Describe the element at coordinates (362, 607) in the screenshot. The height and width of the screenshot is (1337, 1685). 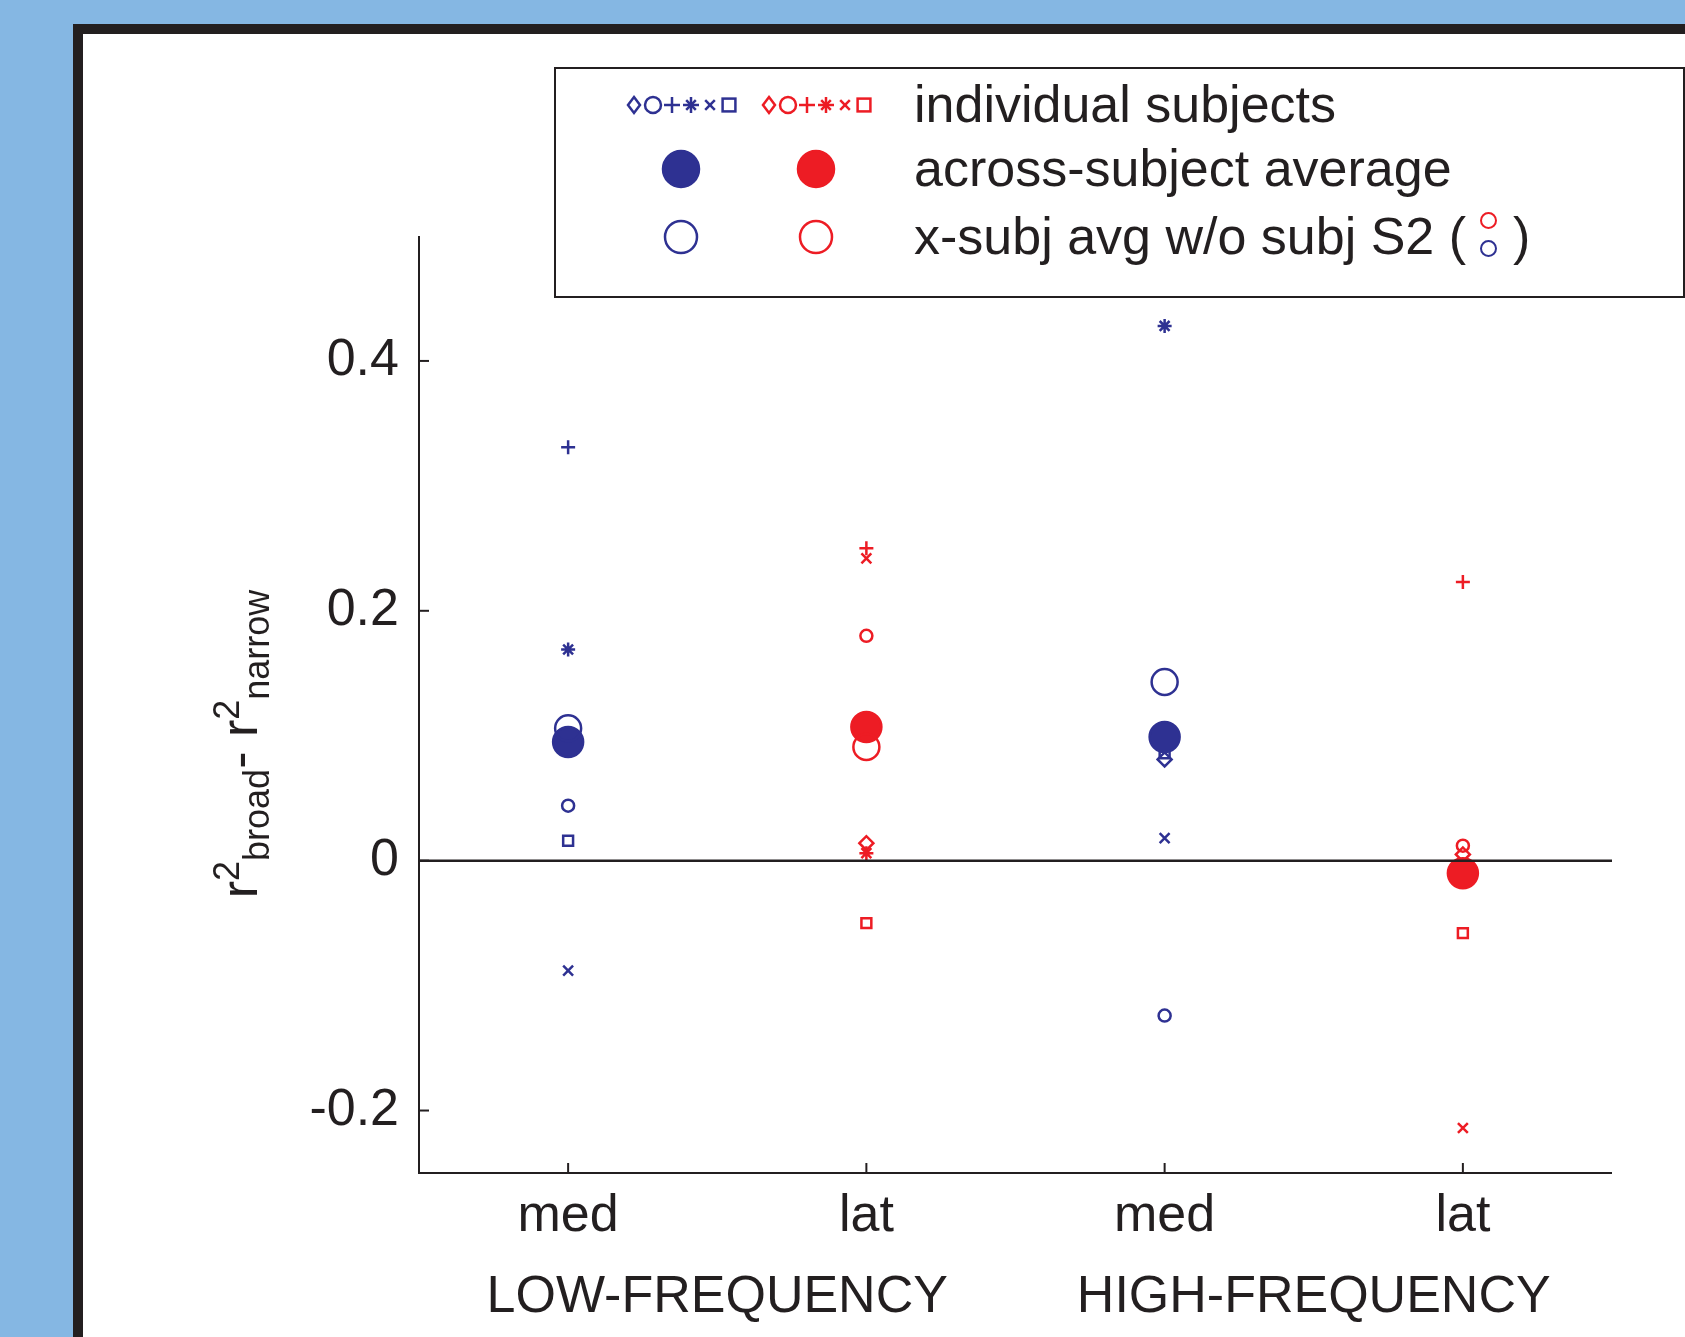
I see `y-tick-label: 0.2` at that location.